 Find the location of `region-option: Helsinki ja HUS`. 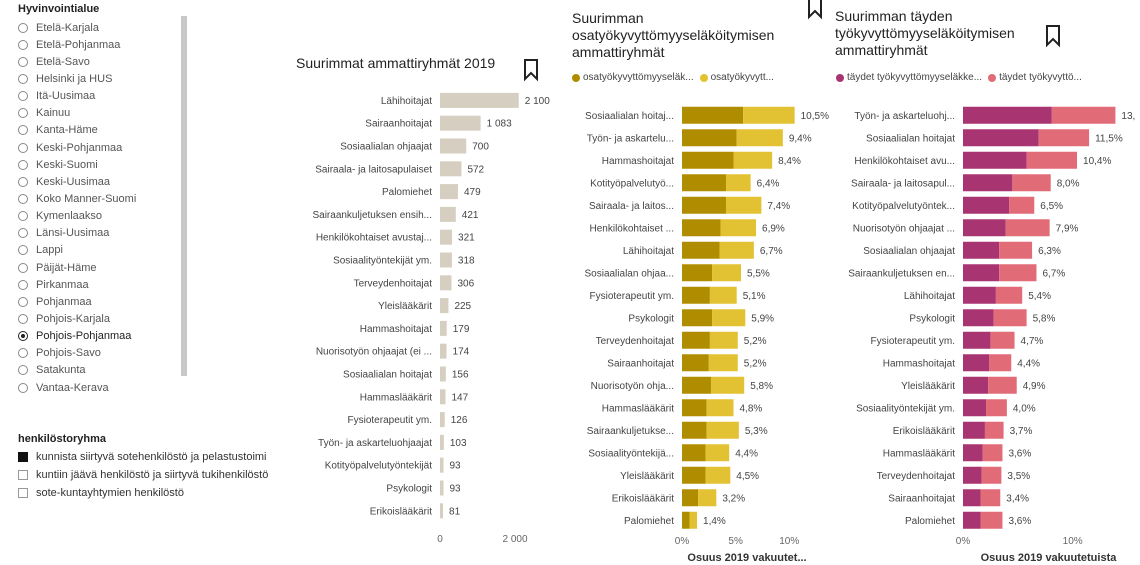

region-option: Helsinki ja HUS is located at coordinates (98, 78).